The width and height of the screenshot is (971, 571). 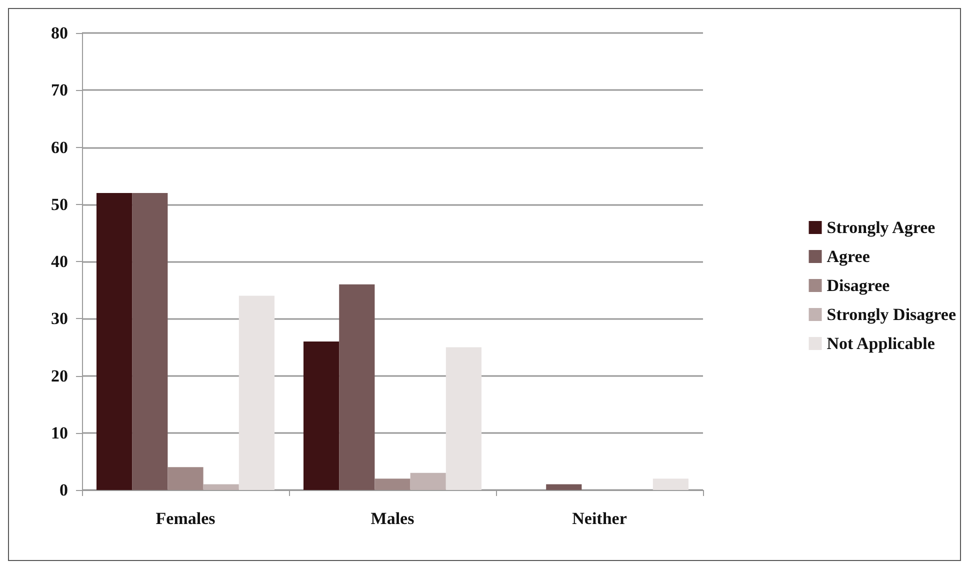 What do you see at coordinates (59, 376) in the screenshot?
I see `y-tick-label: 20` at bounding box center [59, 376].